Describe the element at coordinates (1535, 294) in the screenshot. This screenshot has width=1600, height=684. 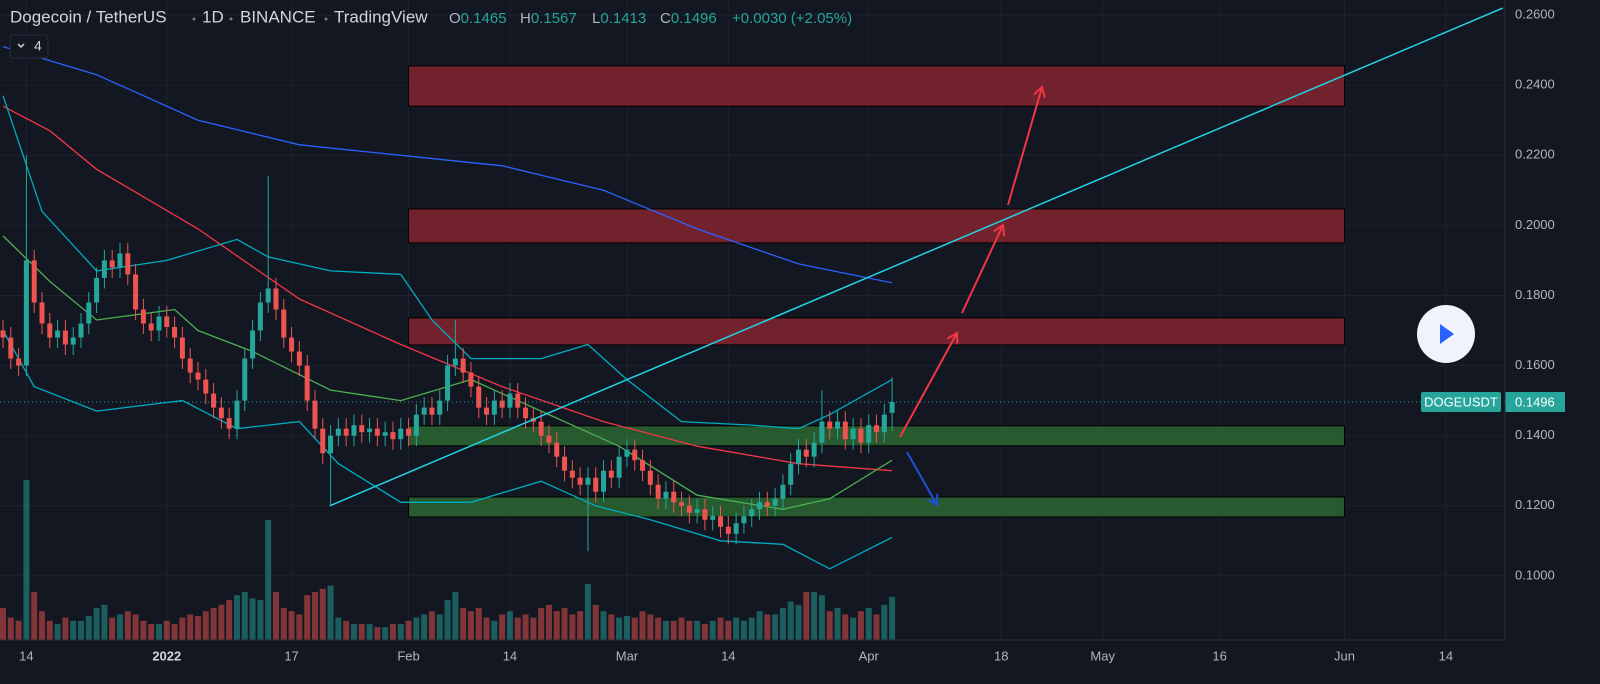
I see `y-tick-label: 0.1800` at that location.